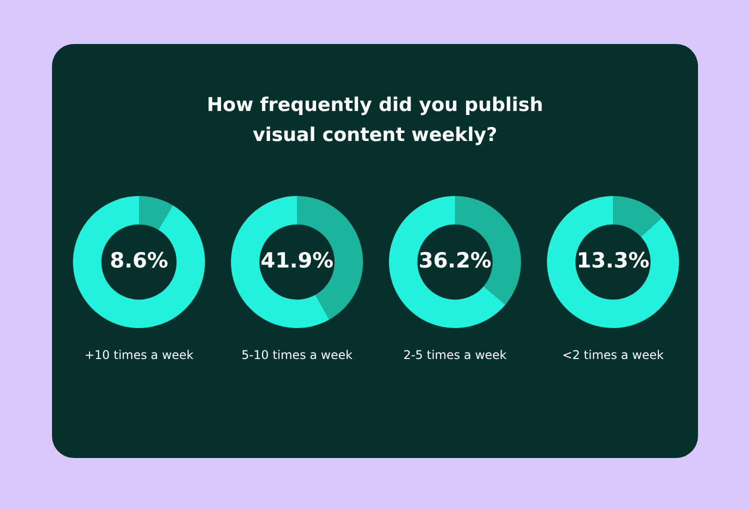 The width and height of the screenshot is (750, 510). What do you see at coordinates (375, 120) in the screenshot?
I see `text: How frequently did you publish visual content weekly?` at bounding box center [375, 120].